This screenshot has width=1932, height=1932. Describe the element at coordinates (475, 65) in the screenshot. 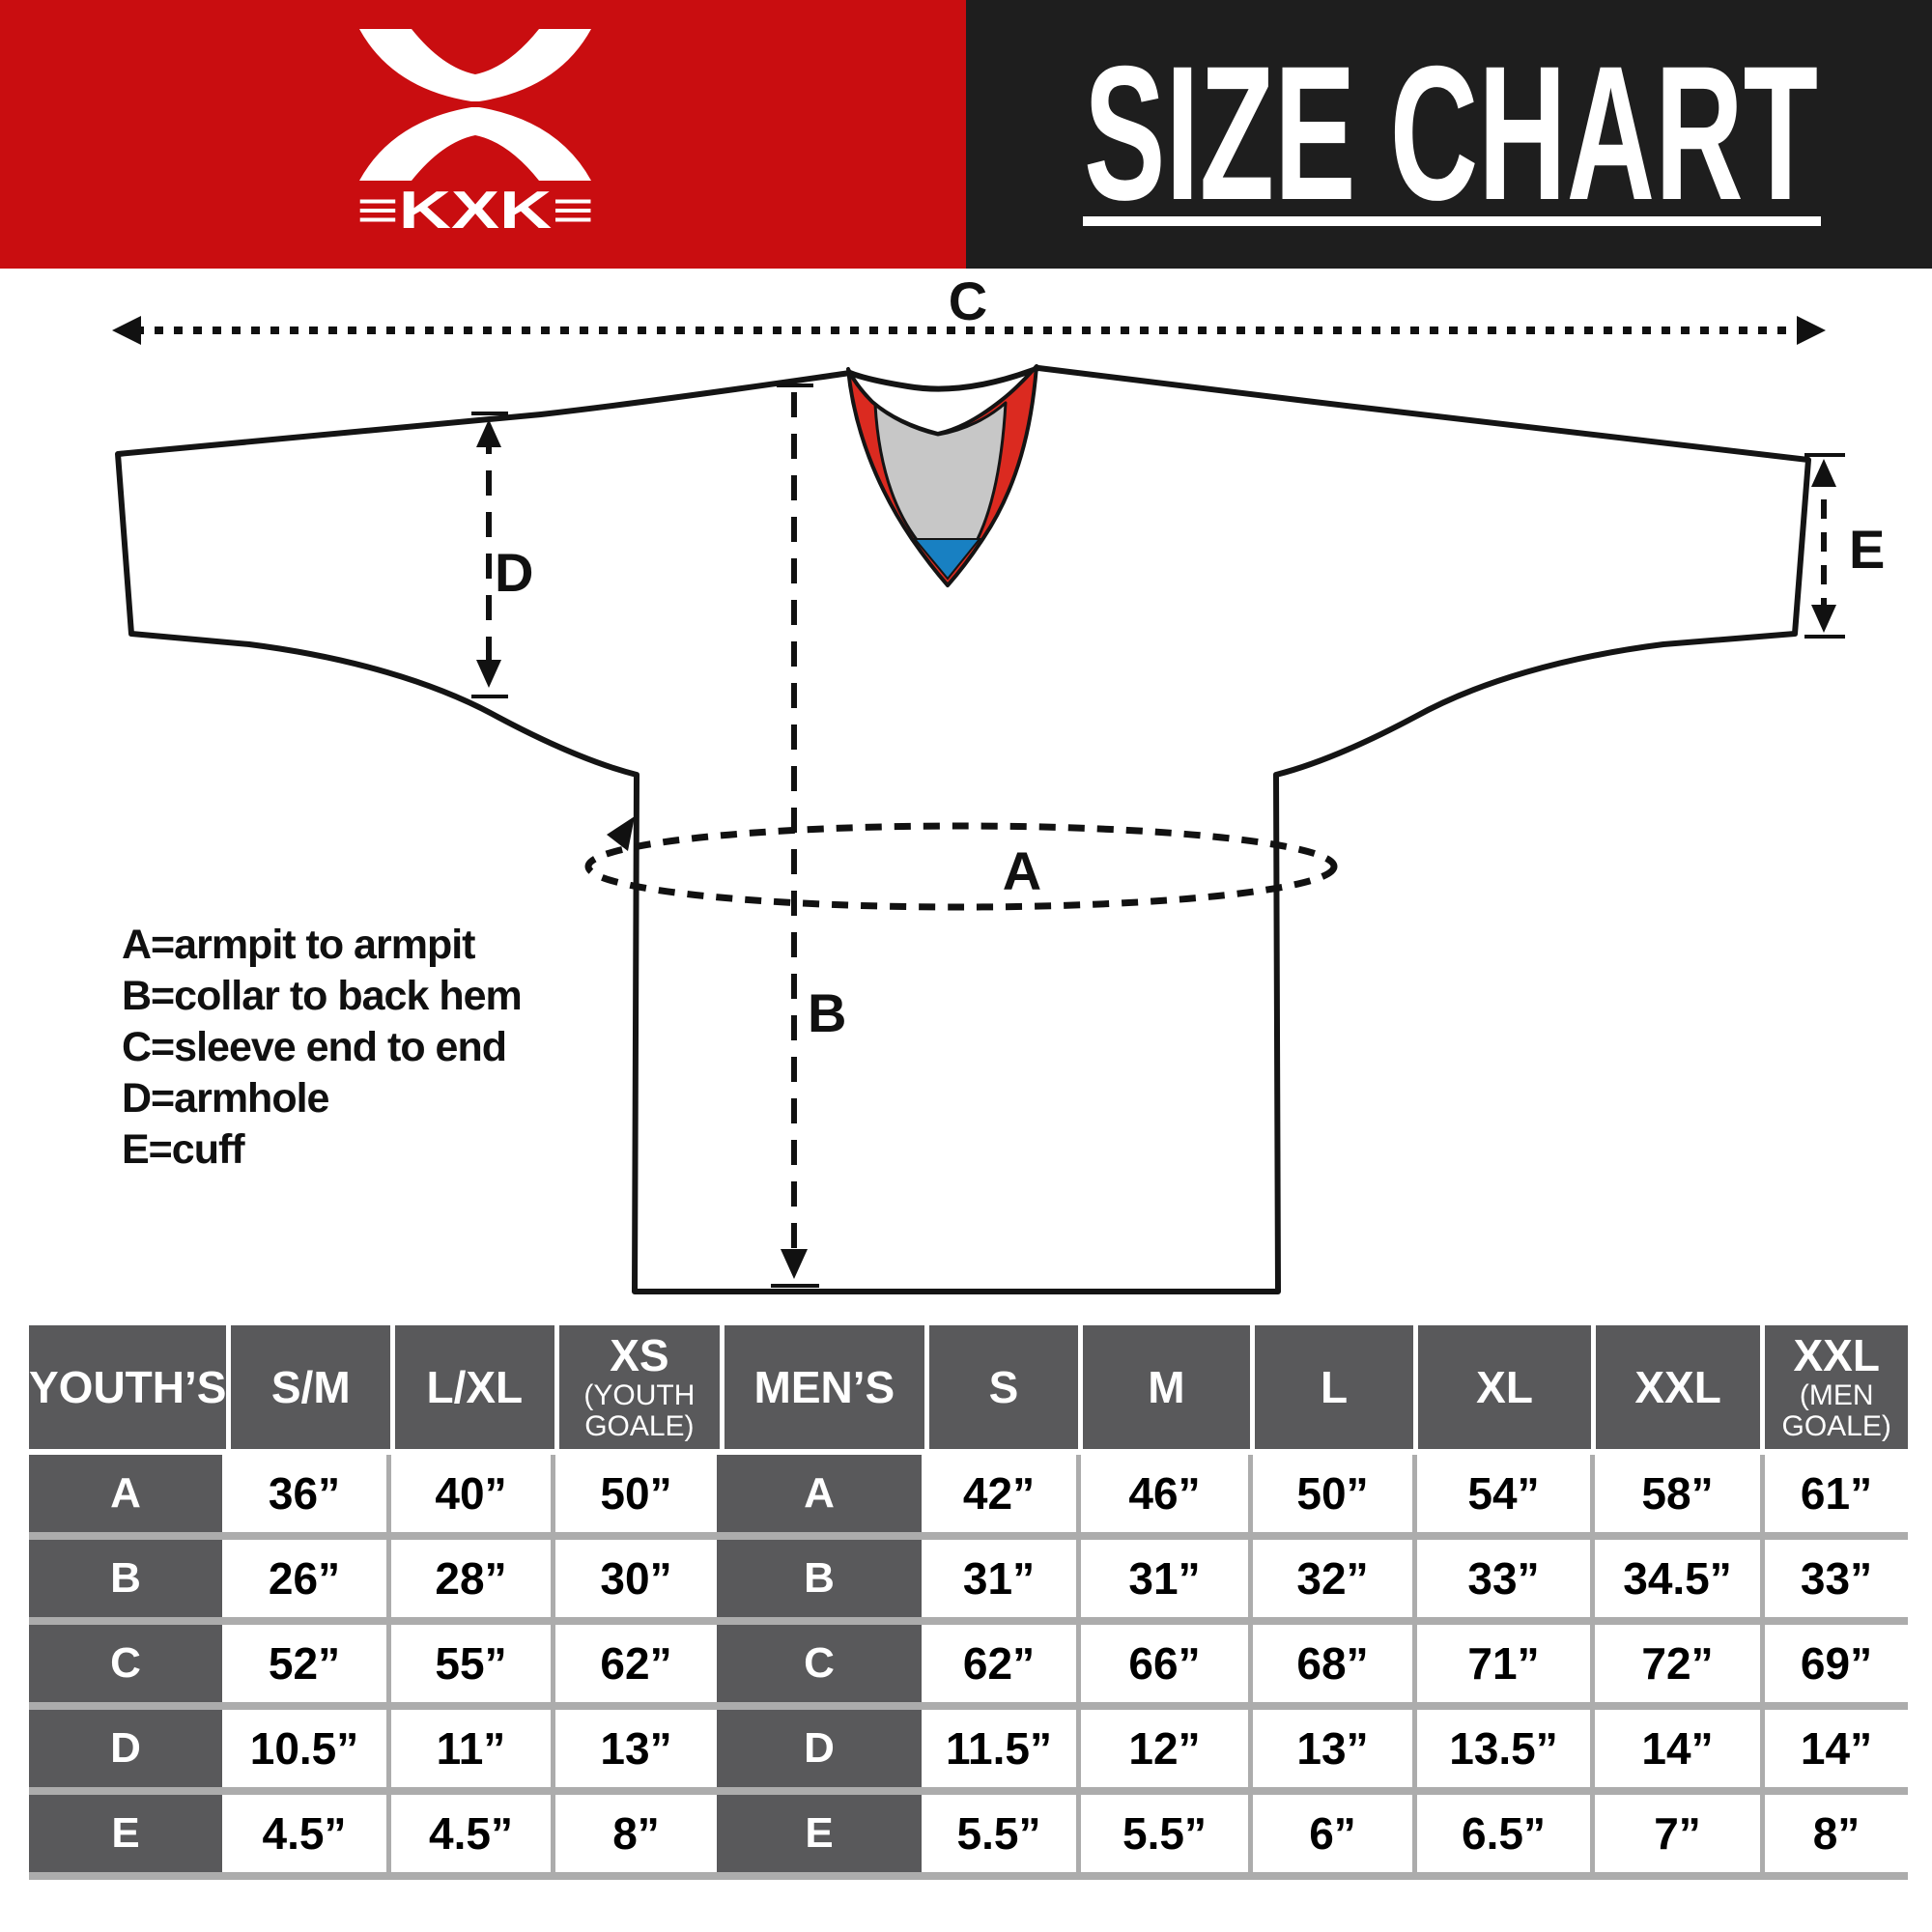

I see `logo-x-top` at that location.